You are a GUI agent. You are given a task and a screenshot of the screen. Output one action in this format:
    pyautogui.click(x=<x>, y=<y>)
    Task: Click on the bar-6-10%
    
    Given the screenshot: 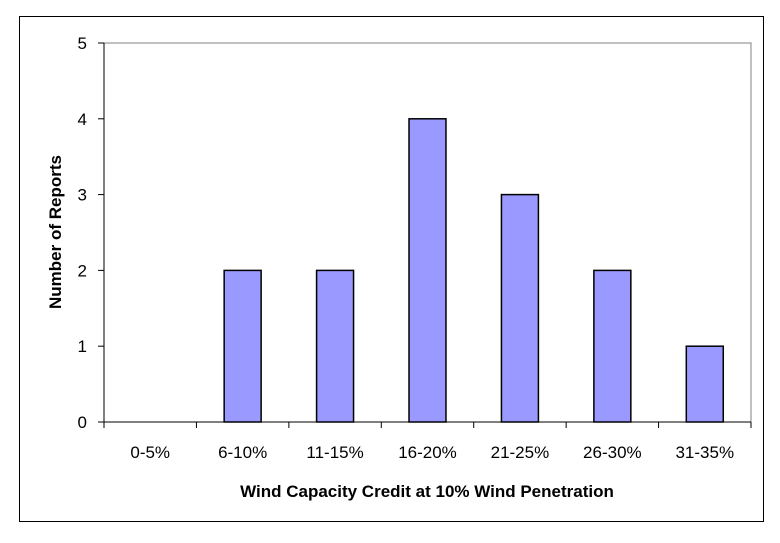 What is the action you would take?
    pyautogui.click(x=242, y=346)
    